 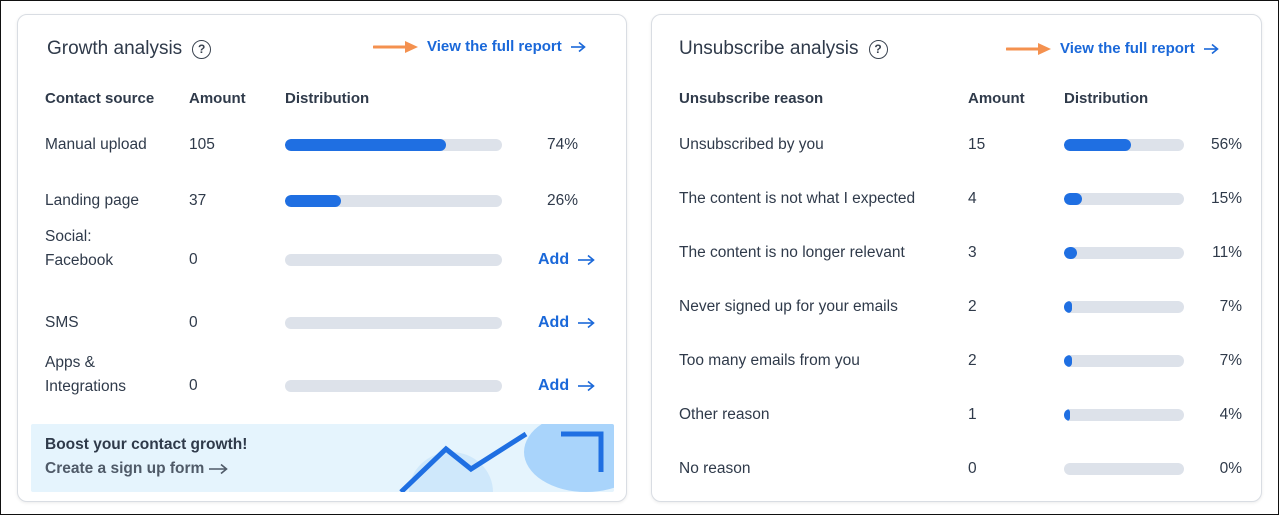 I want to click on amount-value: 4, so click(x=972, y=198).